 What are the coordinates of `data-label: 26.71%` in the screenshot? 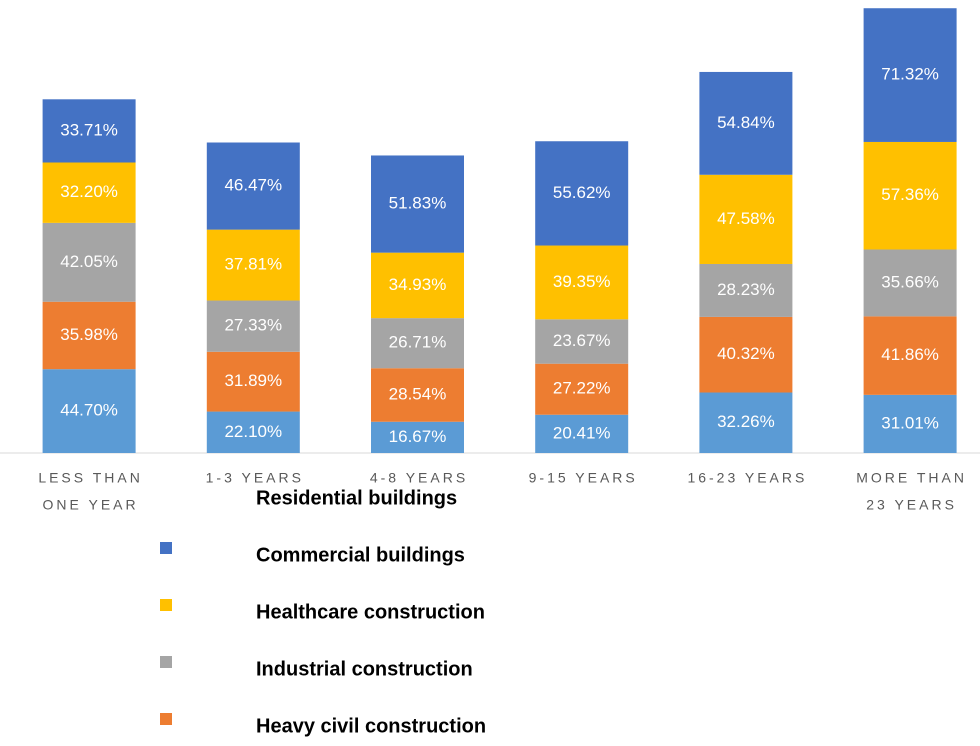 It's located at (418, 342).